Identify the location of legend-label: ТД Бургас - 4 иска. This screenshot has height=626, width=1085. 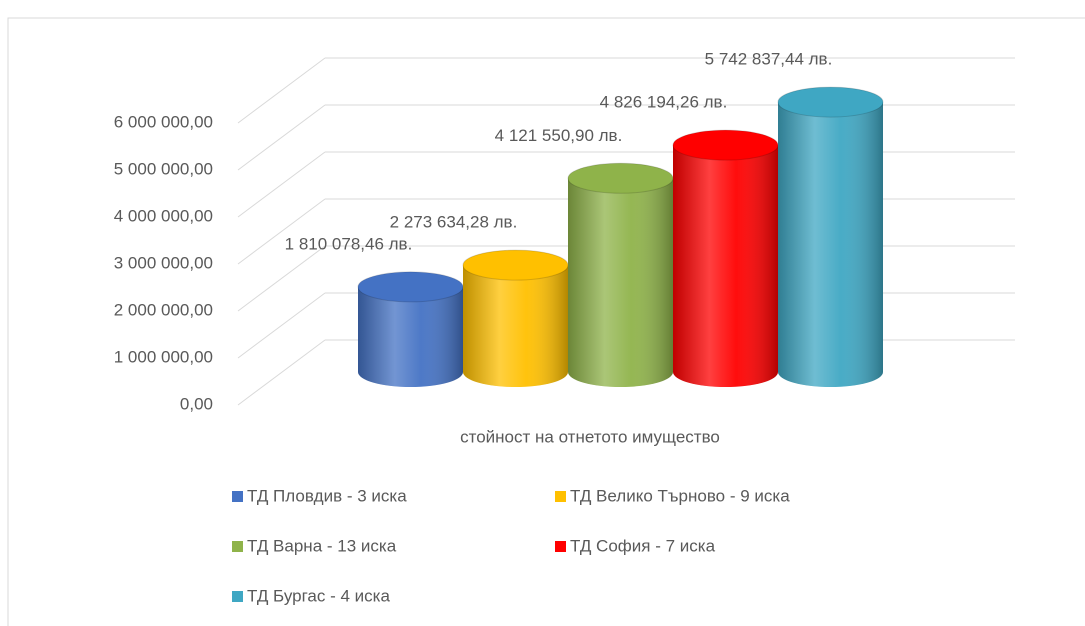
(318, 595).